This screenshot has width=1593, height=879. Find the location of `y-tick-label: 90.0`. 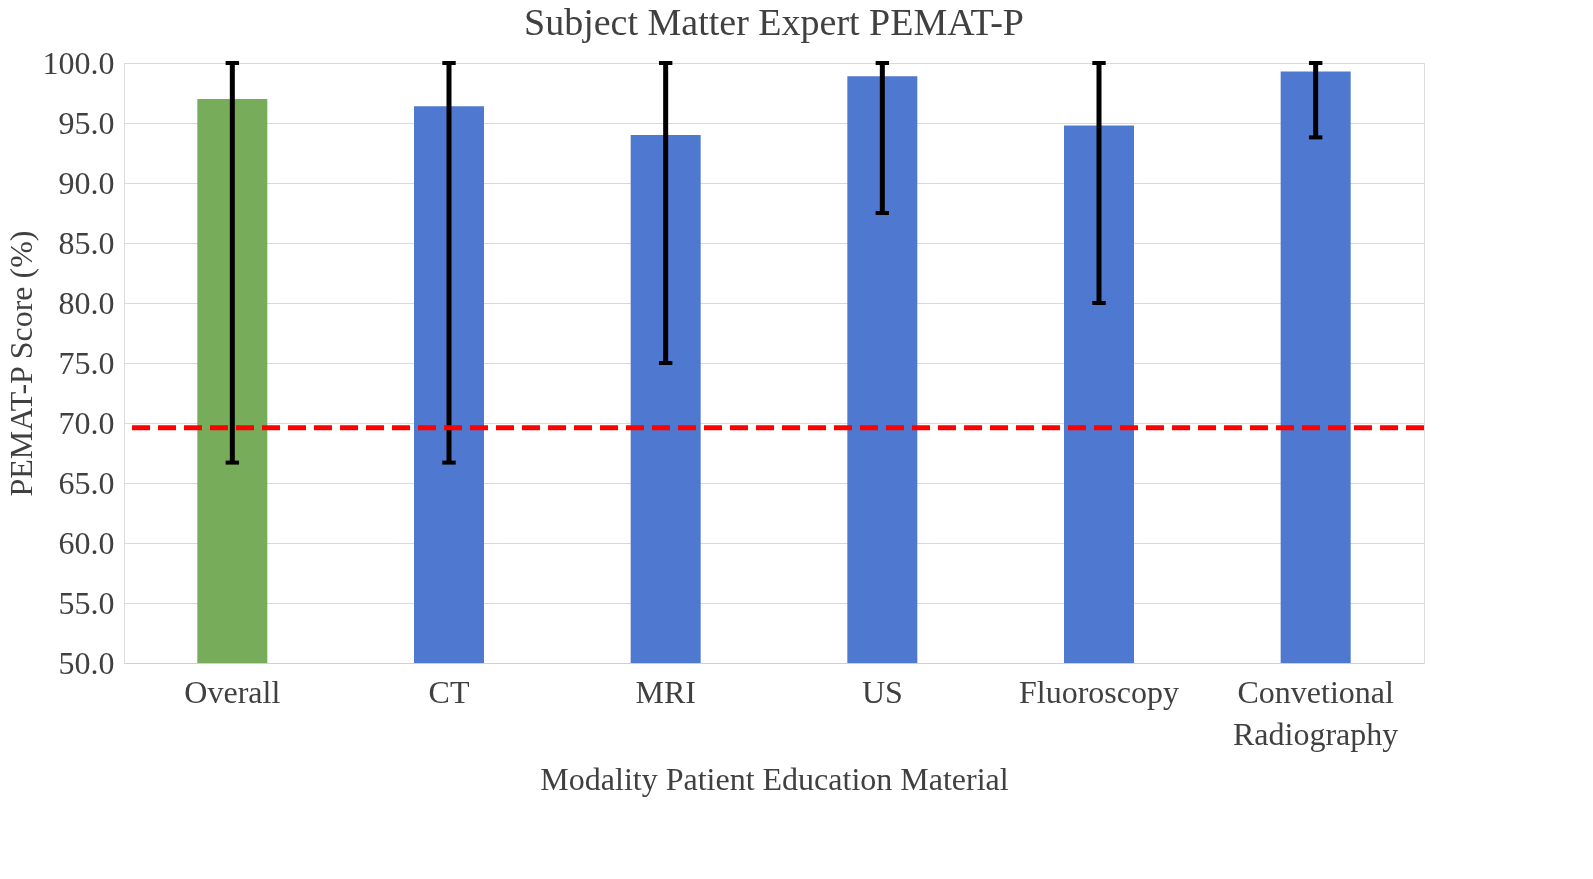

y-tick-label: 90.0 is located at coordinates (86, 182).